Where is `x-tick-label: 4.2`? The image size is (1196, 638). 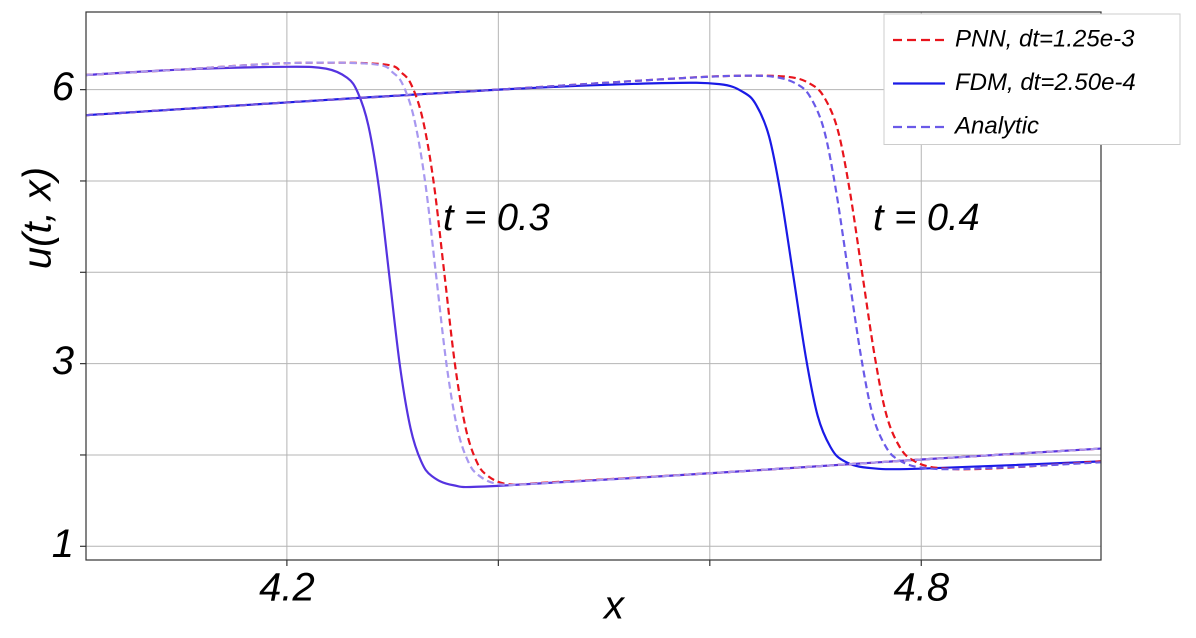 x-tick-label: 4.2 is located at coordinates (287, 588).